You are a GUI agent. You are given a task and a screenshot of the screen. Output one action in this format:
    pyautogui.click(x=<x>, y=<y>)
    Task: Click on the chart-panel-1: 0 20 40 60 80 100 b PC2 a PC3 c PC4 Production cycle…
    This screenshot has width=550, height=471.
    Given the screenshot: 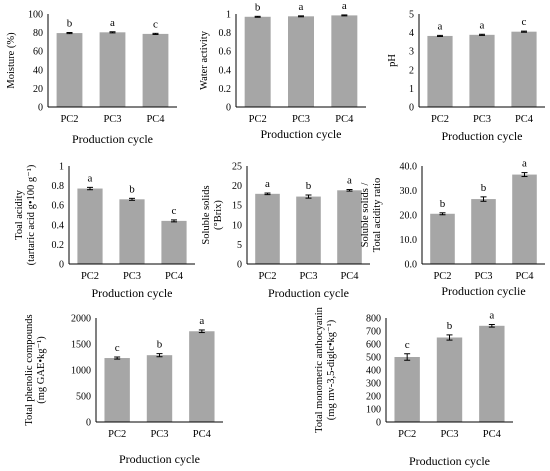 What is the action you would take?
    pyautogui.click(x=91, y=78)
    